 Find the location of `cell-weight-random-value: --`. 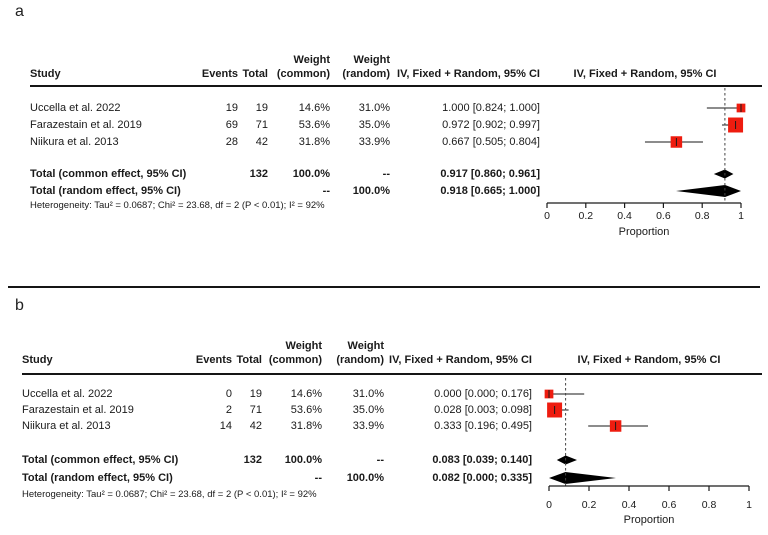

cell-weight-random-value: -- is located at coordinates (386, 174).